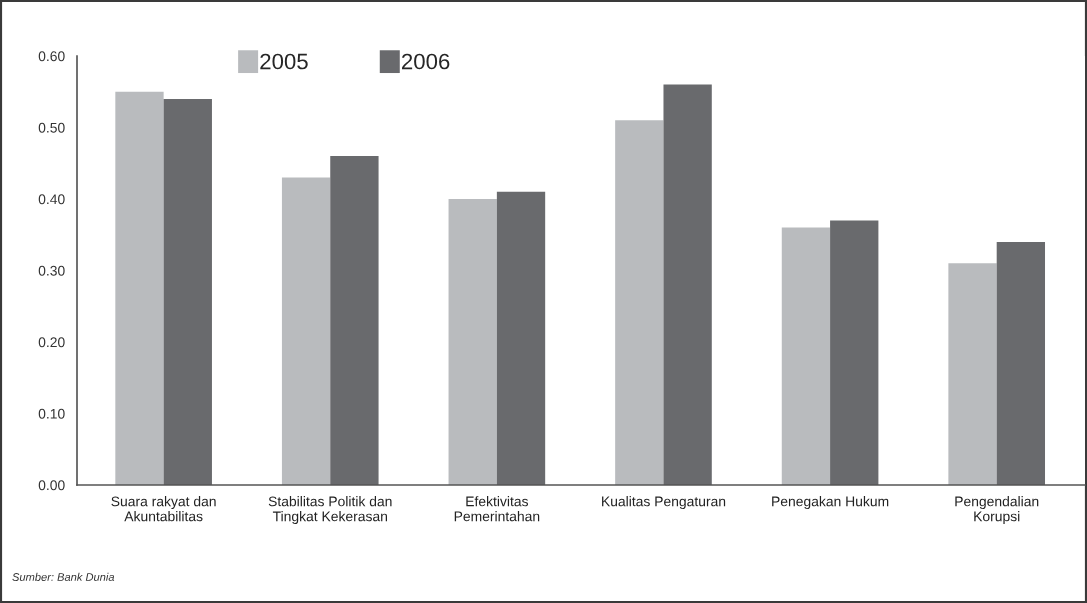  Describe the element at coordinates (830, 503) in the screenshot. I see `x-tick-label: Penegakan Hukum` at that location.